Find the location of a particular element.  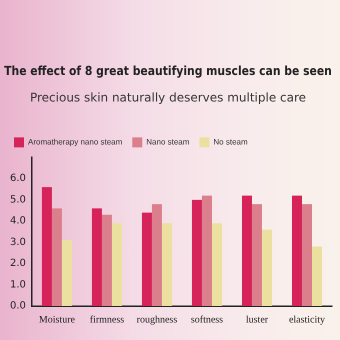

x-tick-label: softness is located at coordinates (207, 320).